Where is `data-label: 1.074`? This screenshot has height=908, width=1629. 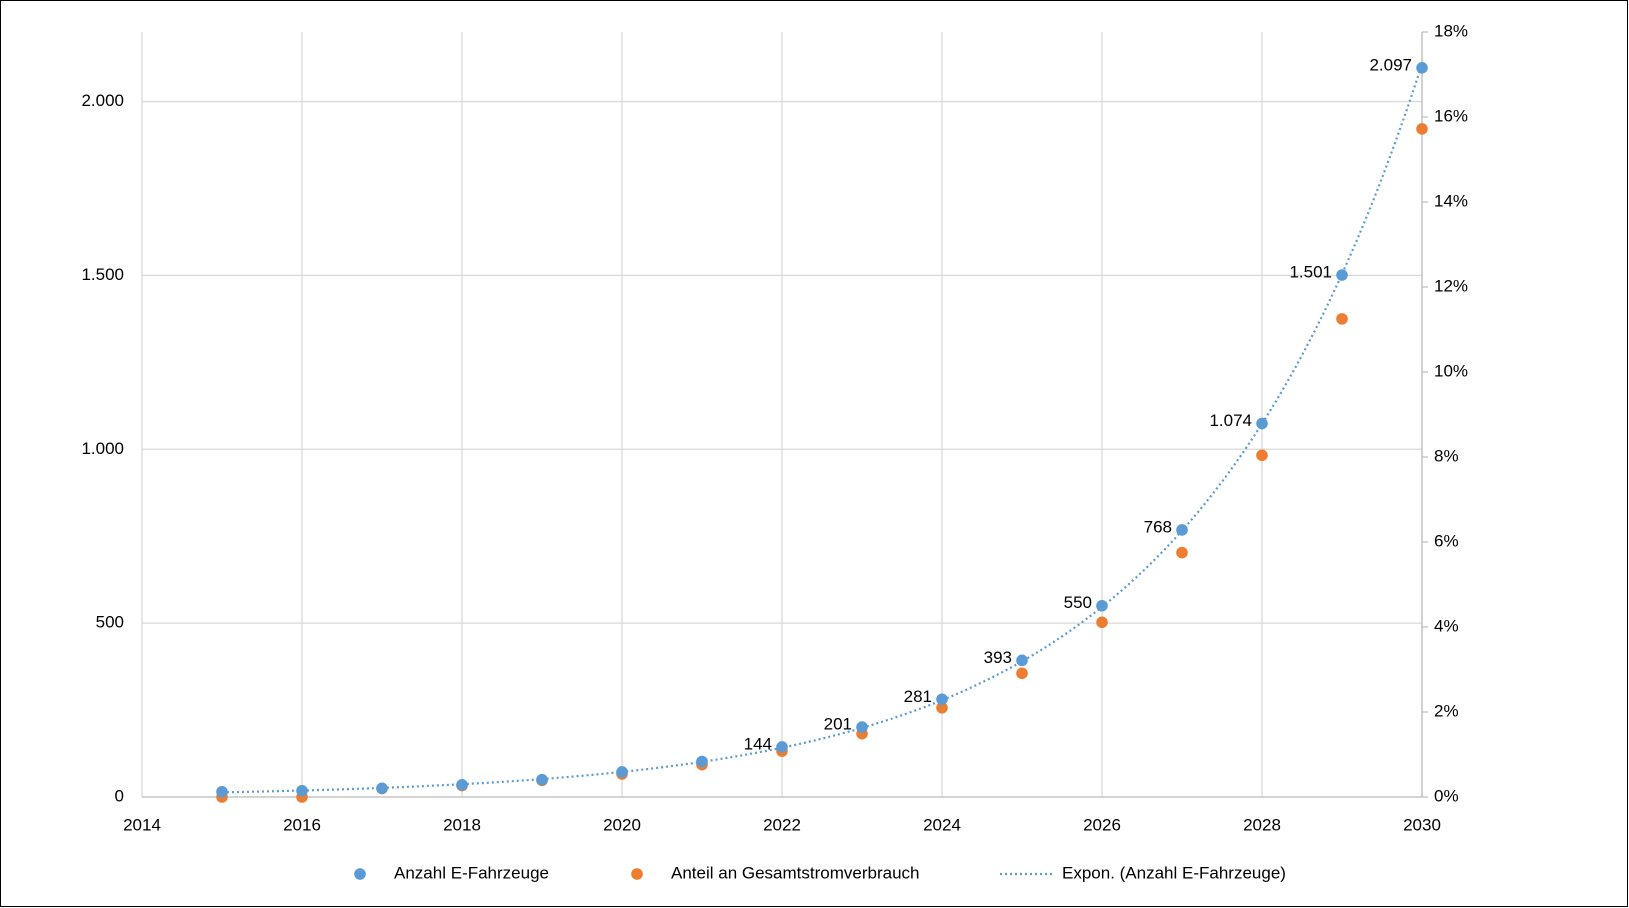
data-label: 1.074 is located at coordinates (1230, 420).